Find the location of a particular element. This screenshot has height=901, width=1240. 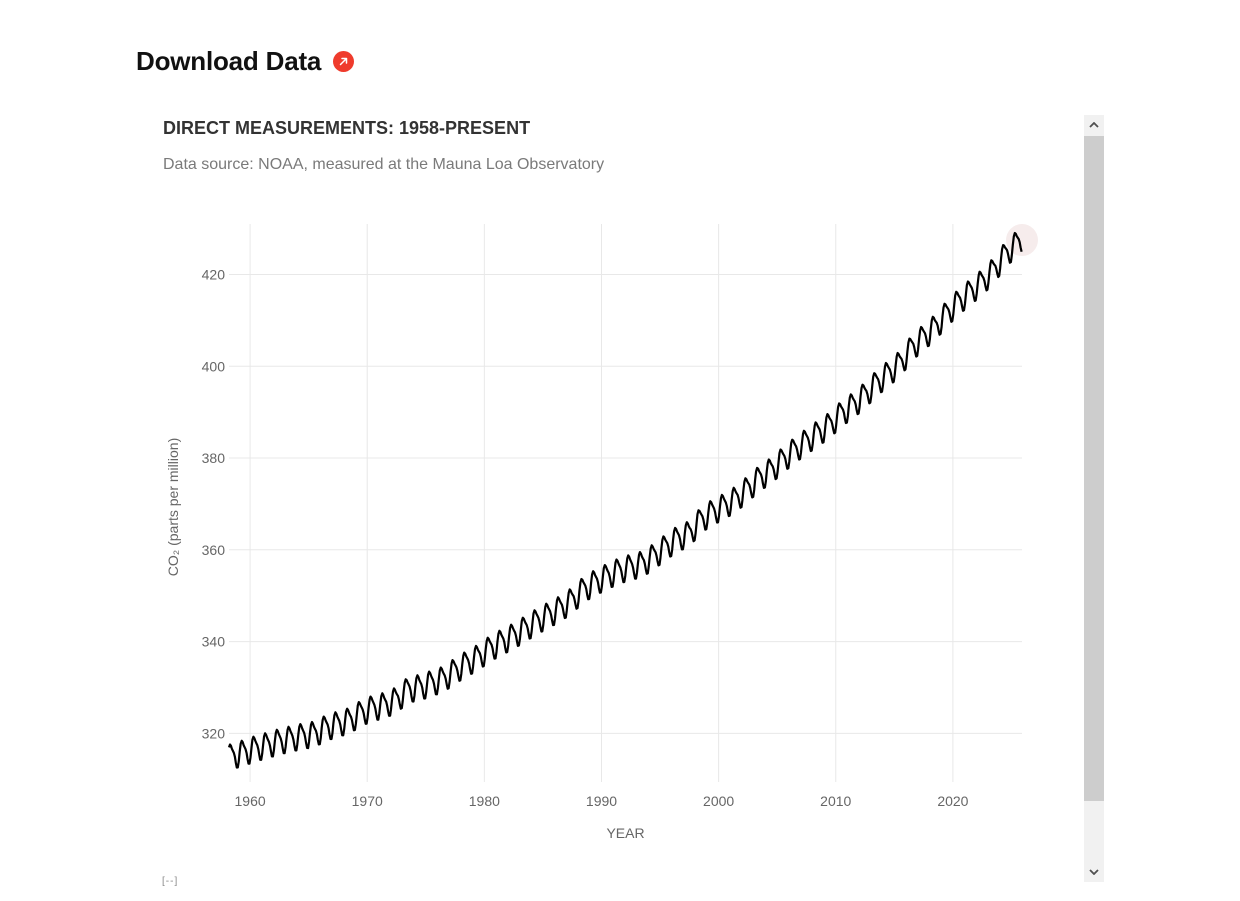

chevron-up-icon is located at coordinates (1094, 125).